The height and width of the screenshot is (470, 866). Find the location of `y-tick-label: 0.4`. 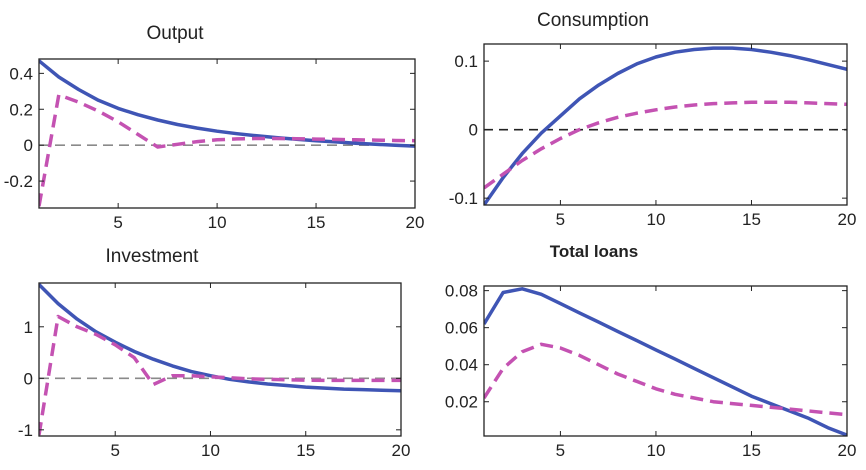

y-tick-label: 0.4 is located at coordinates (21, 73).